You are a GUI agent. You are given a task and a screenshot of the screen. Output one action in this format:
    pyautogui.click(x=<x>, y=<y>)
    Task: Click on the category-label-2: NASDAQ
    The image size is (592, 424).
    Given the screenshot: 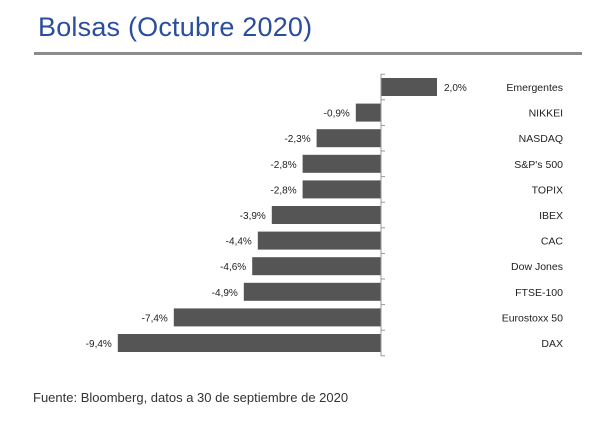 What is the action you would take?
    pyautogui.click(x=541, y=139)
    